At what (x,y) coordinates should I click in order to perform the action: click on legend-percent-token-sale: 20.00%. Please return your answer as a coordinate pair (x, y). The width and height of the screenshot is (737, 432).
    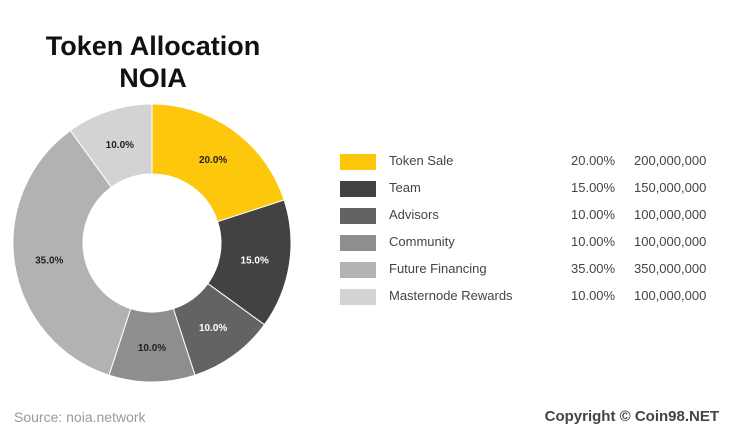
    Looking at the image, I should click on (593, 160).